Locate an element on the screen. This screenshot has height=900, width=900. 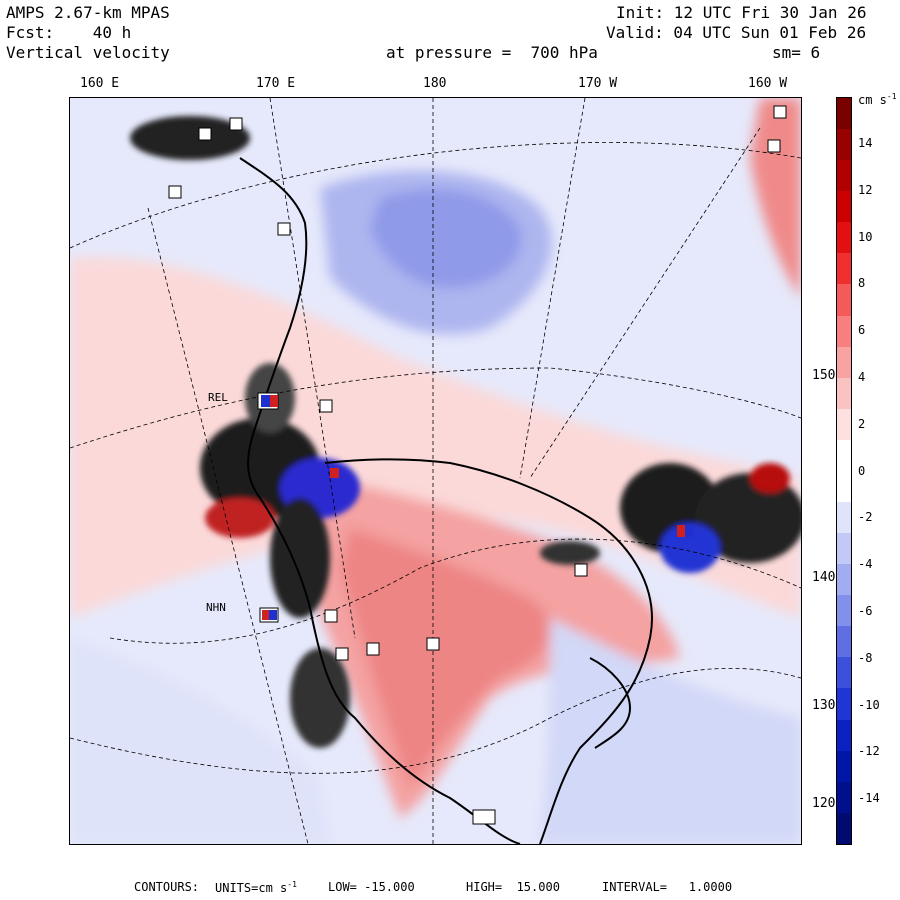
lon-label-170w: 170 W is located at coordinates (598, 83).